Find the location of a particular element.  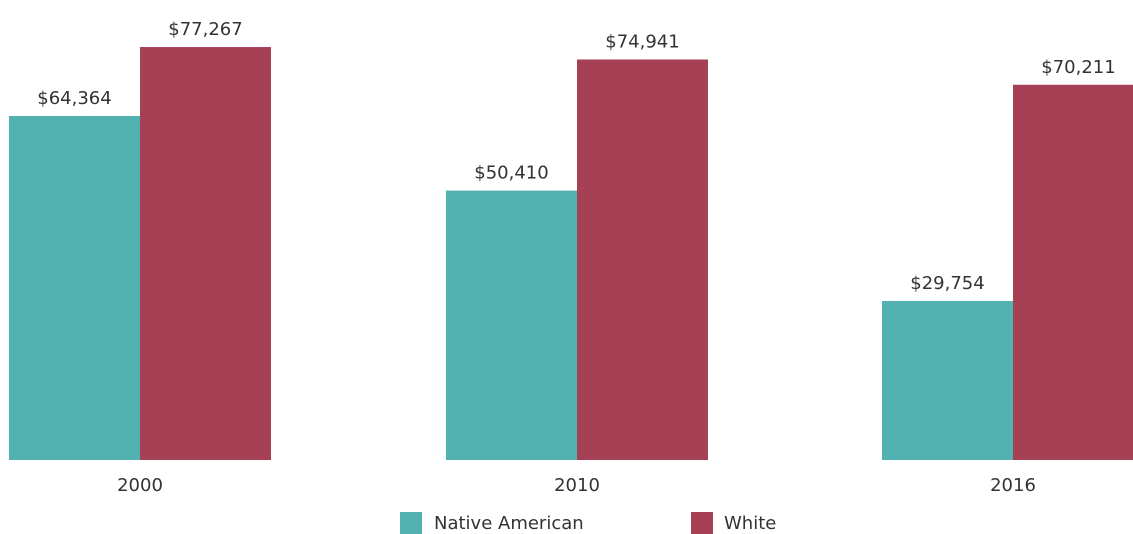

x-axis-ticks: 2000 2010 2016 is located at coordinates (576, 485).